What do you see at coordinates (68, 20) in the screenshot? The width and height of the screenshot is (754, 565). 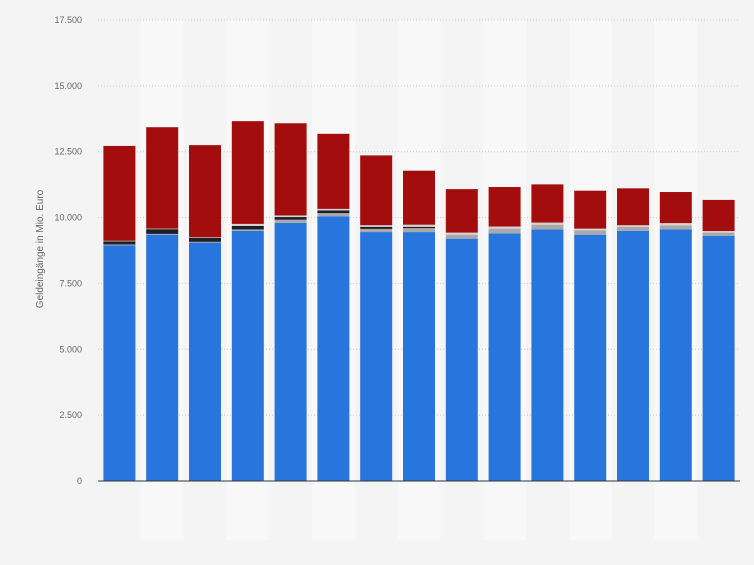 I see `y-tick-label: 17.500` at bounding box center [68, 20].